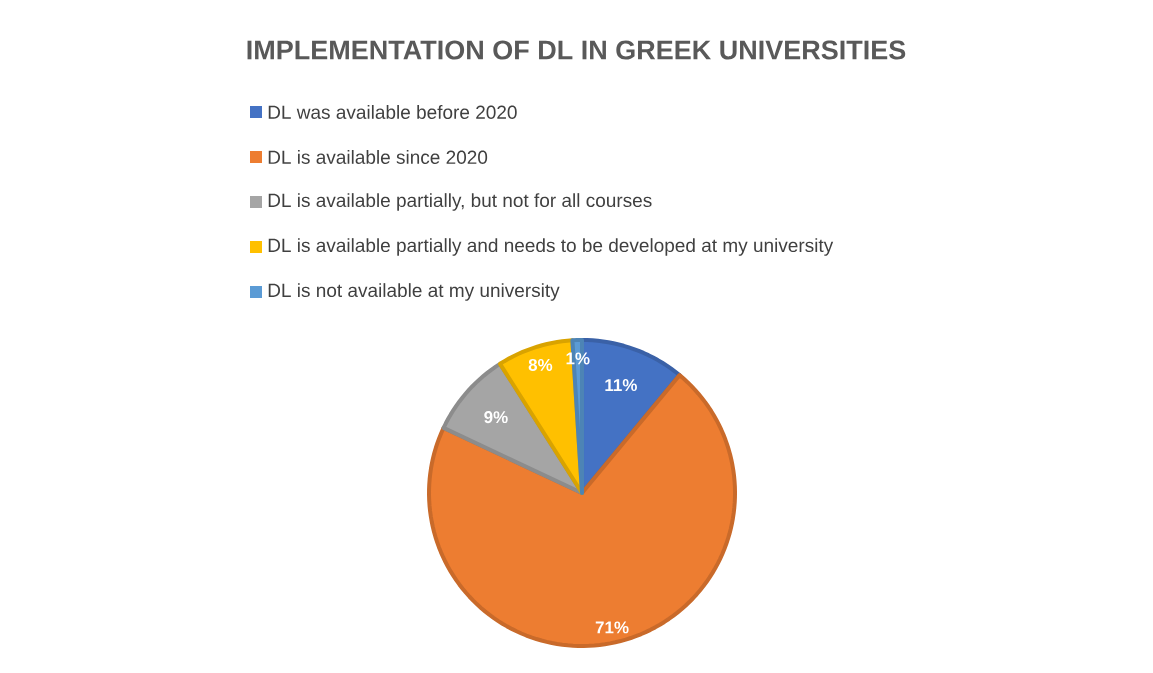 The width and height of the screenshot is (1153, 673). What do you see at coordinates (551, 247) in the screenshot?
I see `legend-label: DL is available partially and needs to be developed at my university` at bounding box center [551, 247].